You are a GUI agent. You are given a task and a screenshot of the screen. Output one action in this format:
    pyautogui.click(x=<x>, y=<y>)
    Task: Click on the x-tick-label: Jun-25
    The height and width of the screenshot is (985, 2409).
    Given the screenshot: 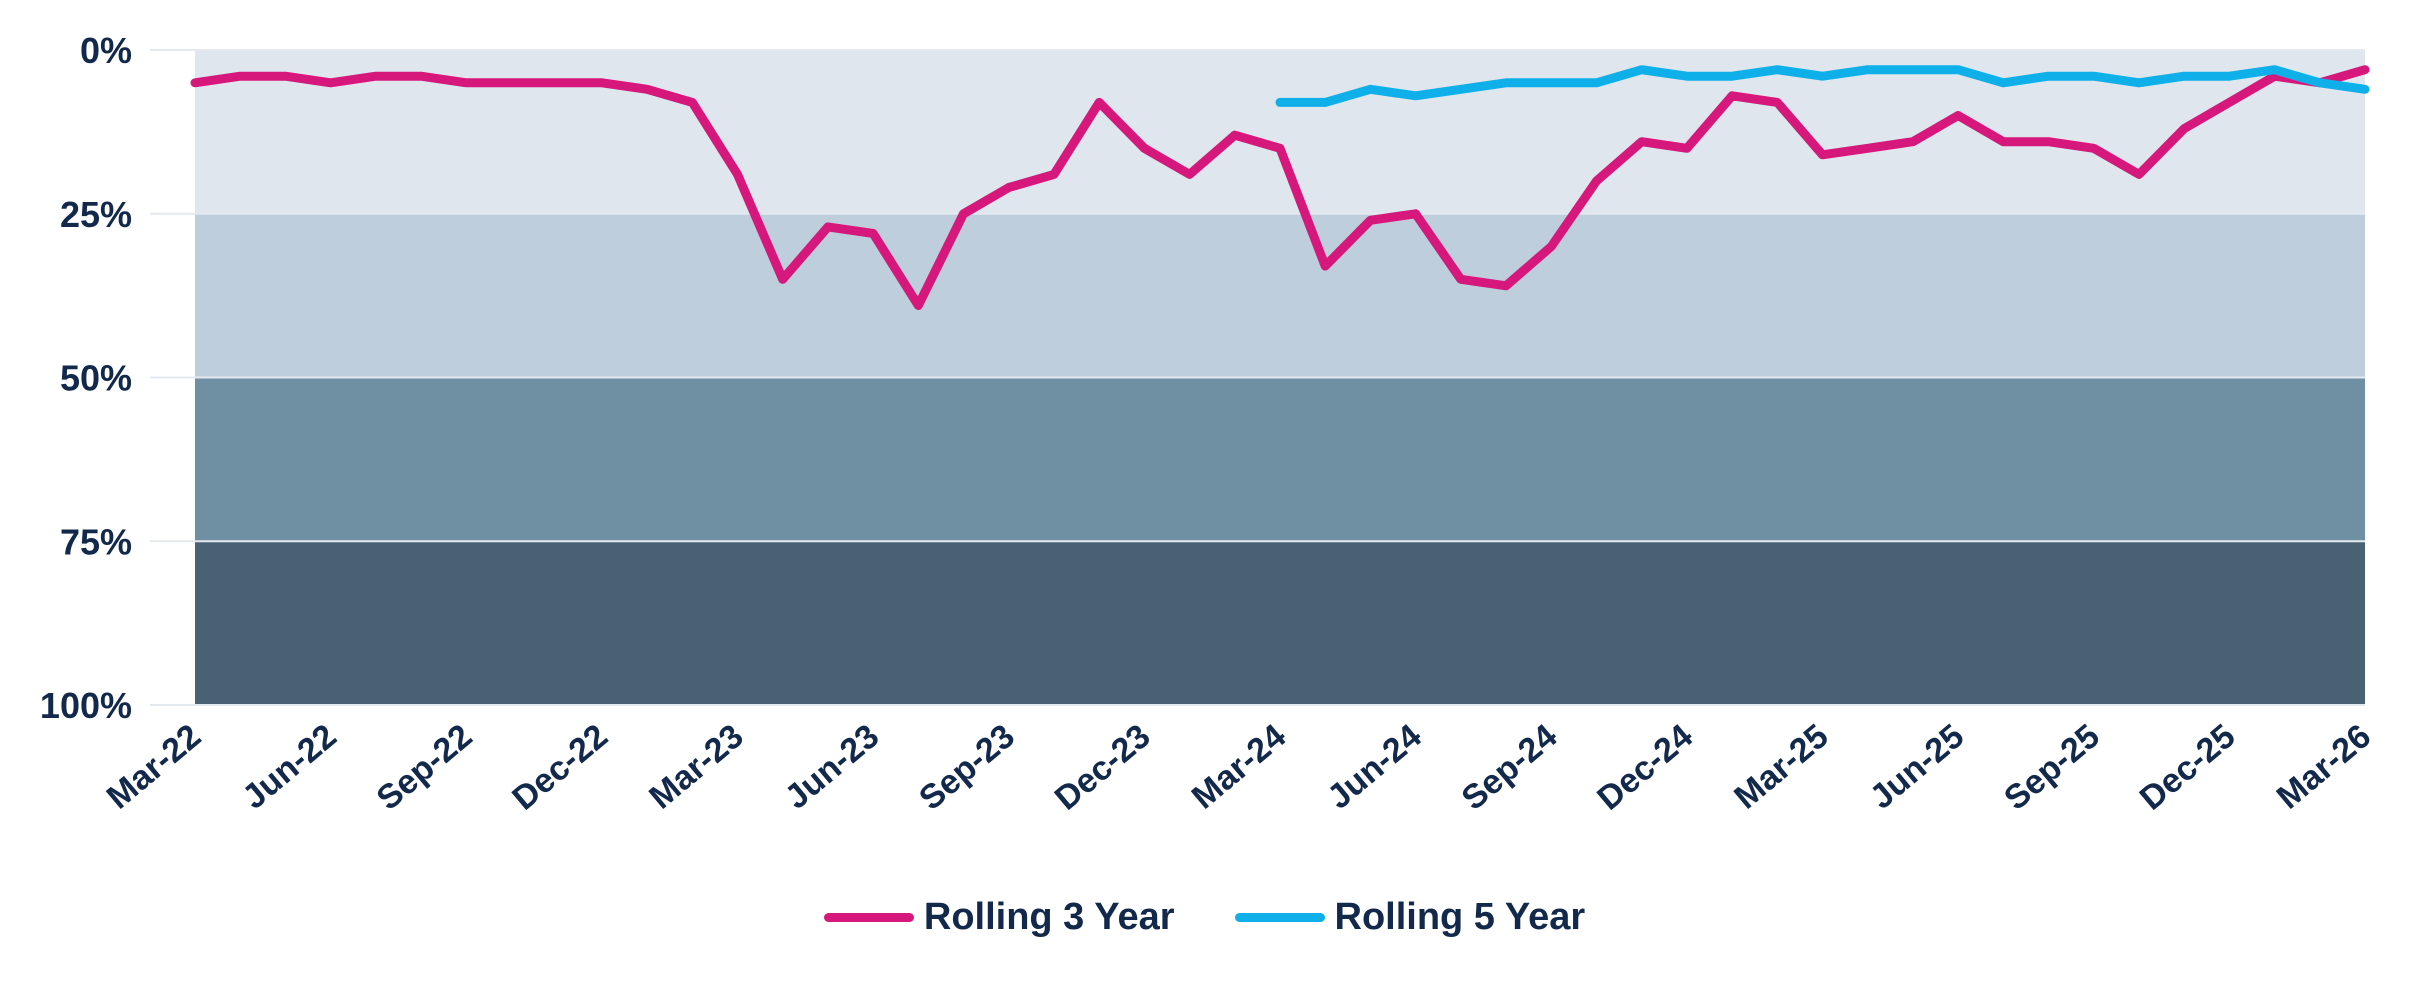 What is the action you would take?
    pyautogui.click(x=1917, y=767)
    